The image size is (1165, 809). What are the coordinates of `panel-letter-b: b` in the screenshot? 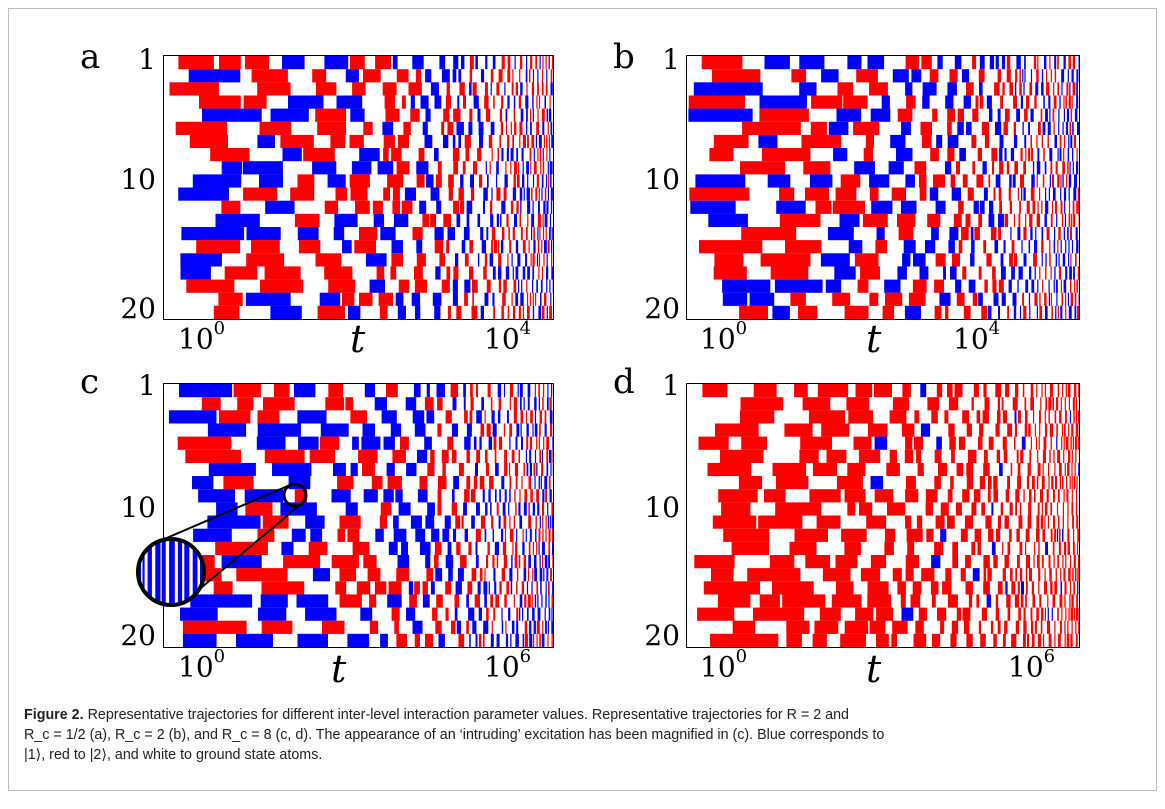 It's located at (624, 57).